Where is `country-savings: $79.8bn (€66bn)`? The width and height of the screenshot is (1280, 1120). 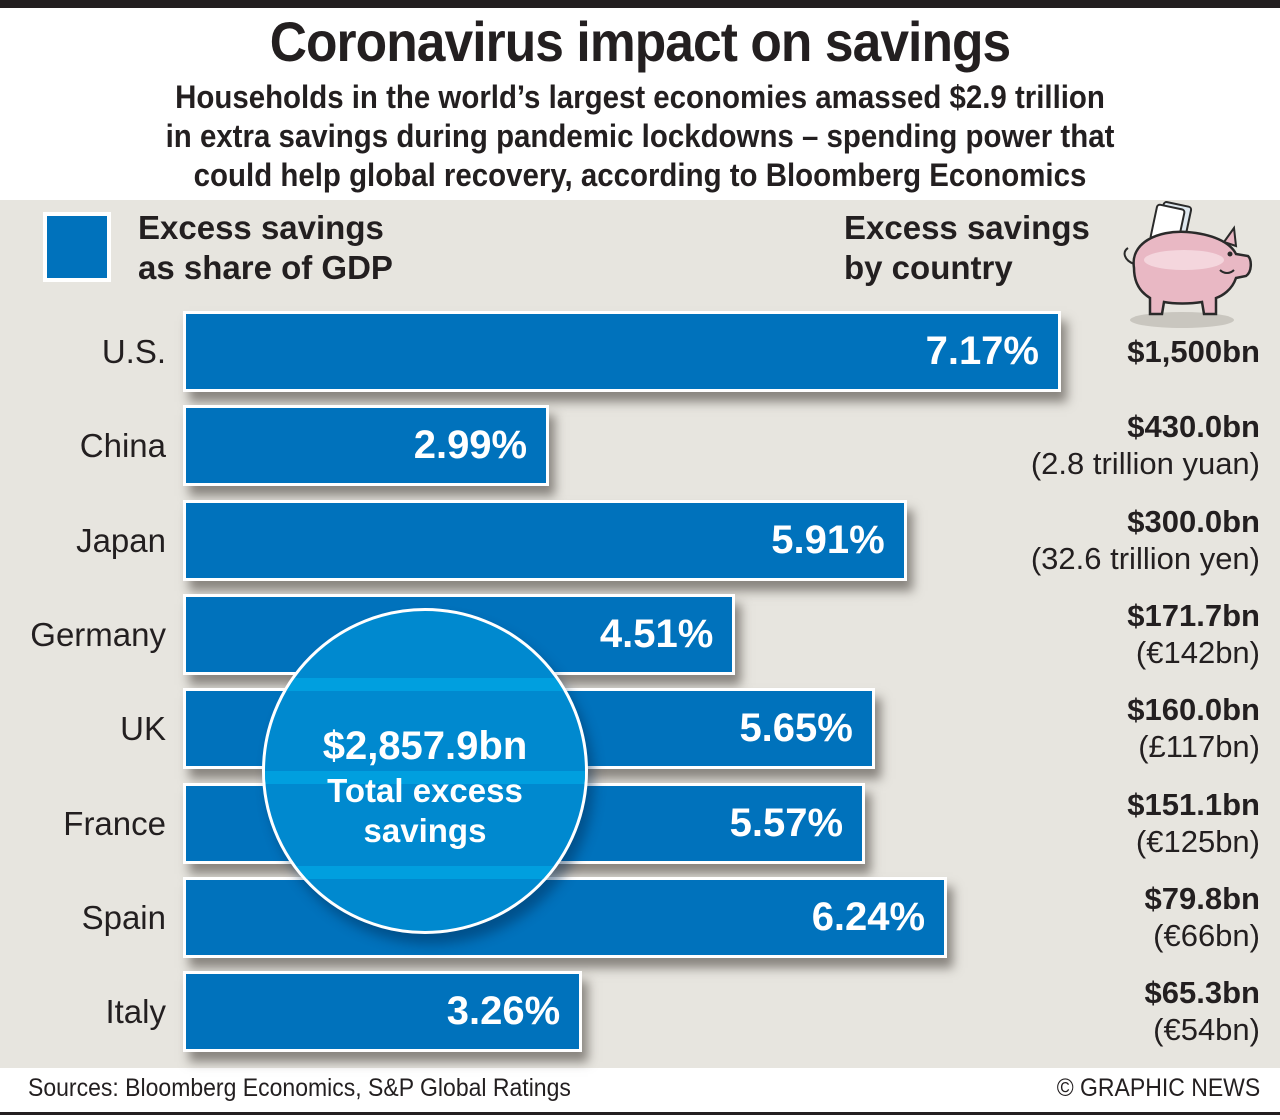 country-savings: $79.8bn (€66bn) is located at coordinates (1202, 917).